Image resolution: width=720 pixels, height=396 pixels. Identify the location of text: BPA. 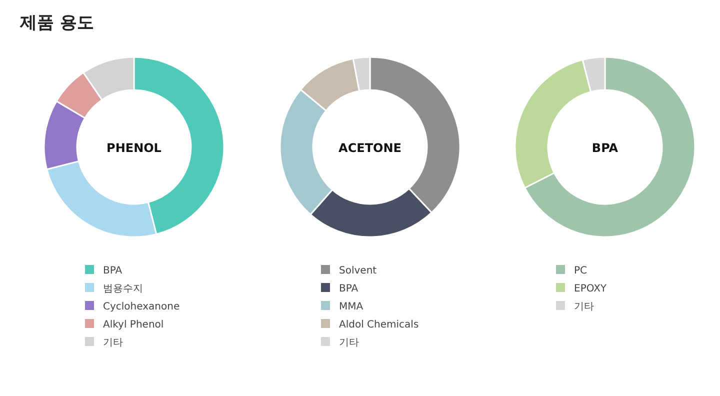
(605, 148).